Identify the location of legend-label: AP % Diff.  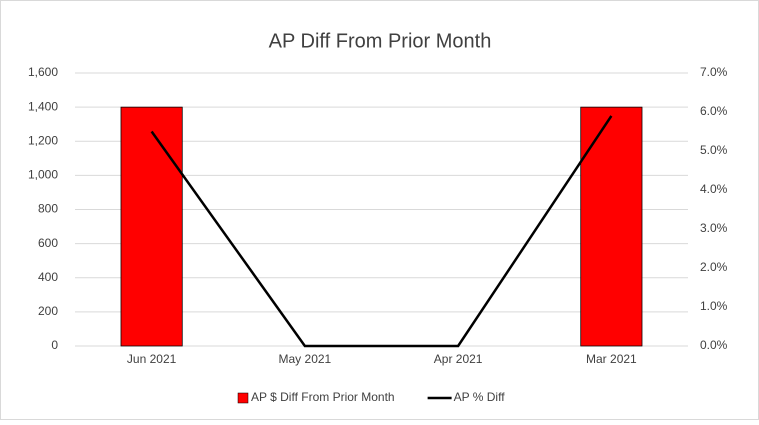
(480, 397).